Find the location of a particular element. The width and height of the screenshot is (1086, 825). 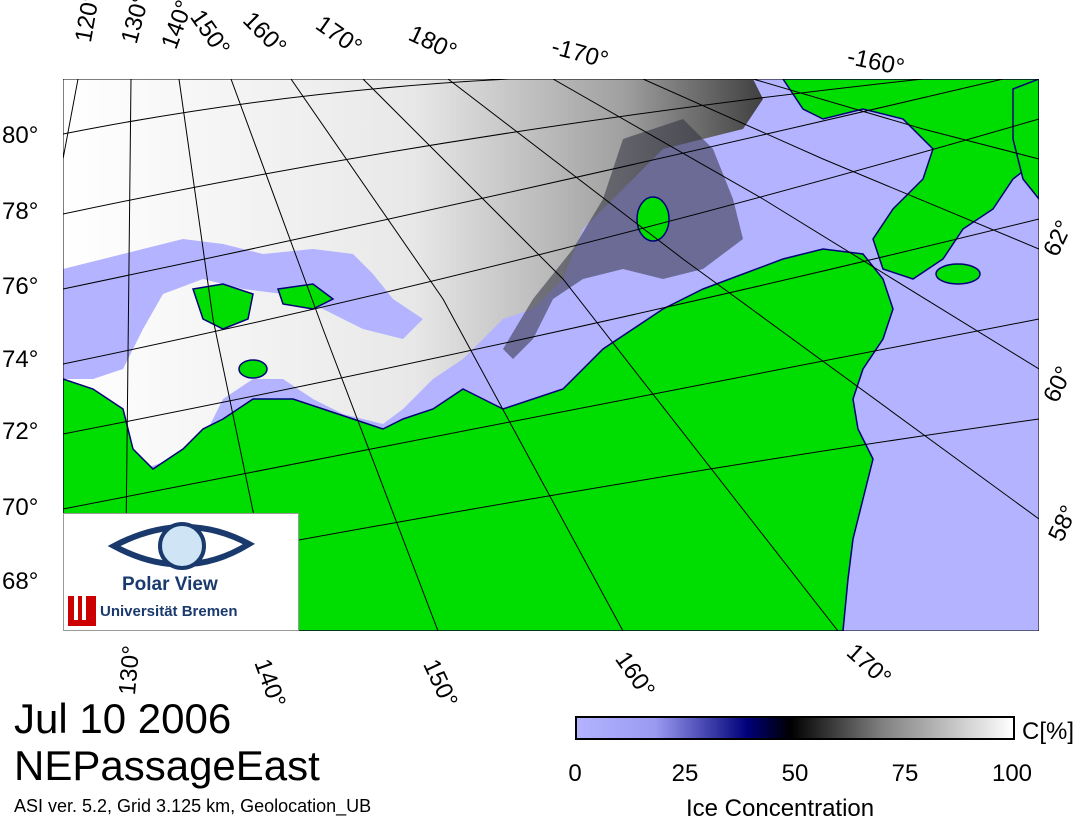

lat-60: 60° is located at coordinates (1058, 384).